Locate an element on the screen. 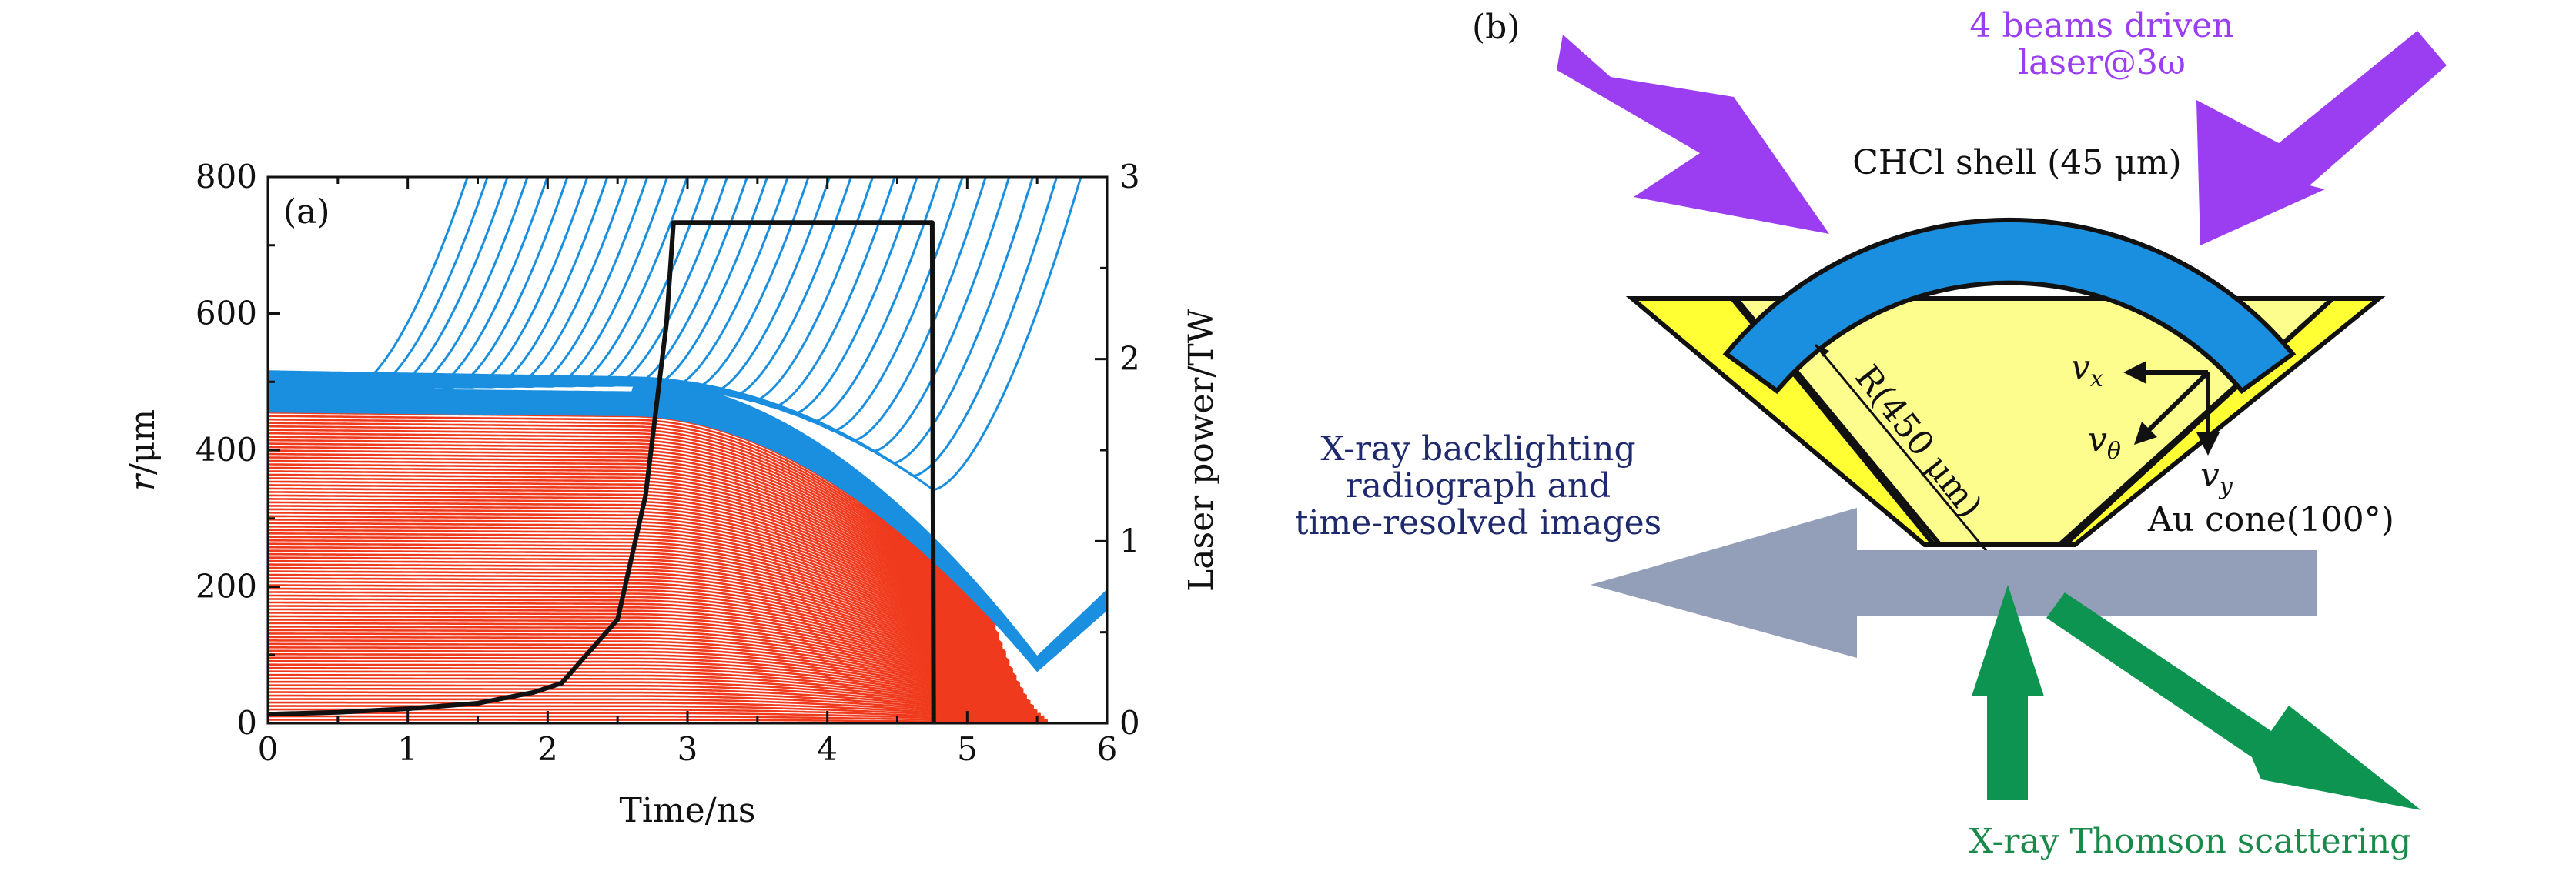 The image size is (2576, 871). panel-b-label: (b) is located at coordinates (1496, 28).